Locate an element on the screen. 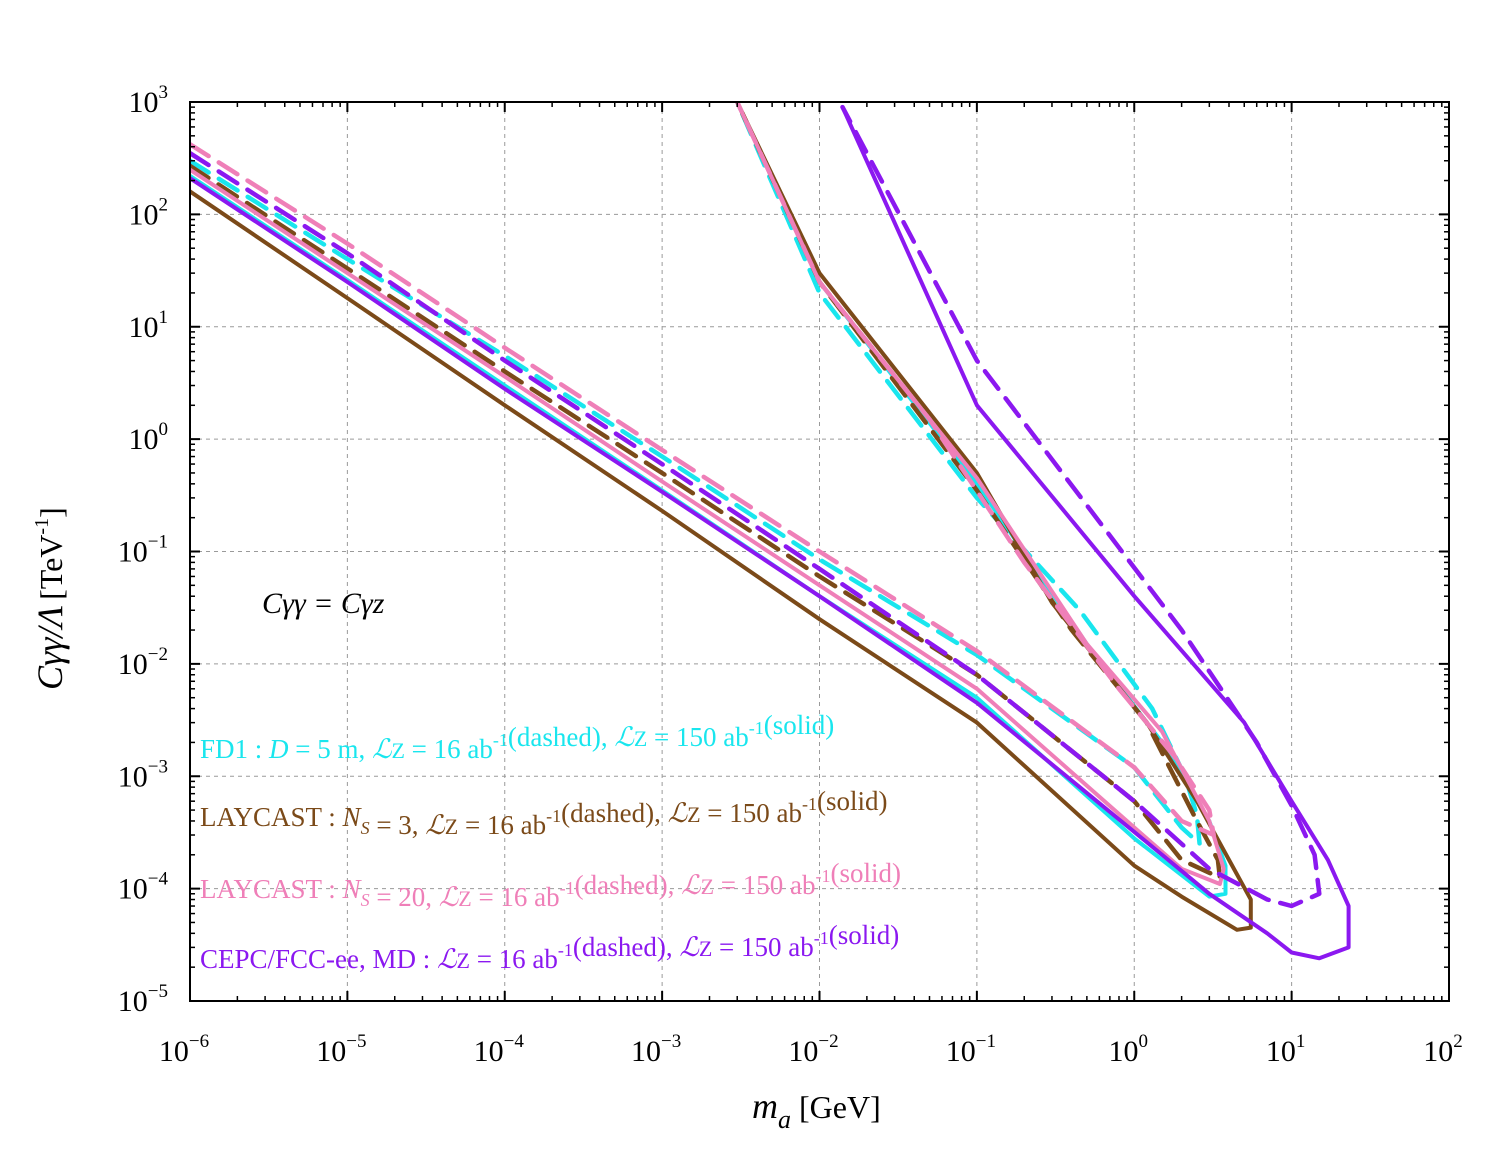 Image resolution: width=1500 pixels, height=1155 pixels. y-tick-label: 10⁻¹ is located at coordinates (143, 550).